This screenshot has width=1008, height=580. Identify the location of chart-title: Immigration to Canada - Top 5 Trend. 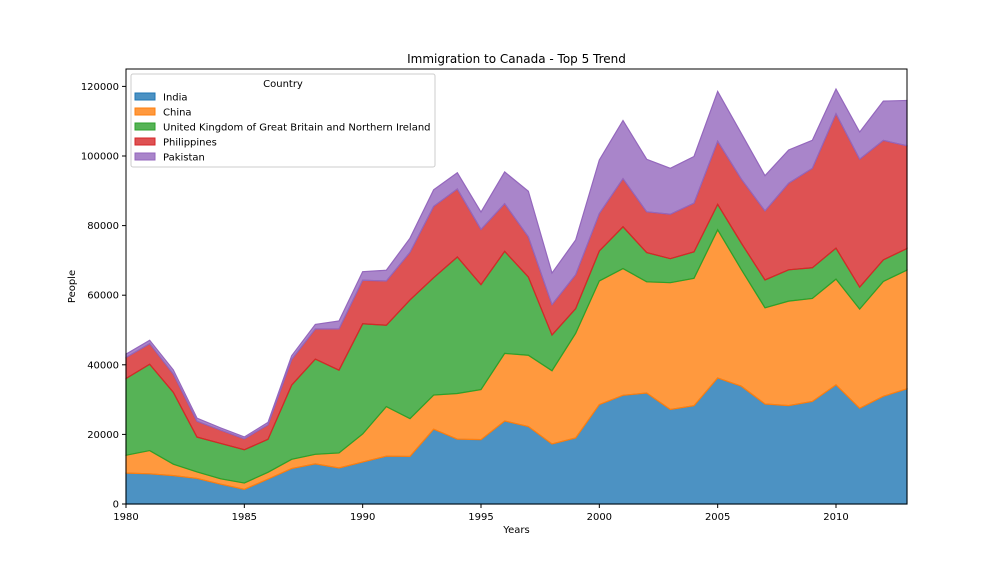
(516, 59).